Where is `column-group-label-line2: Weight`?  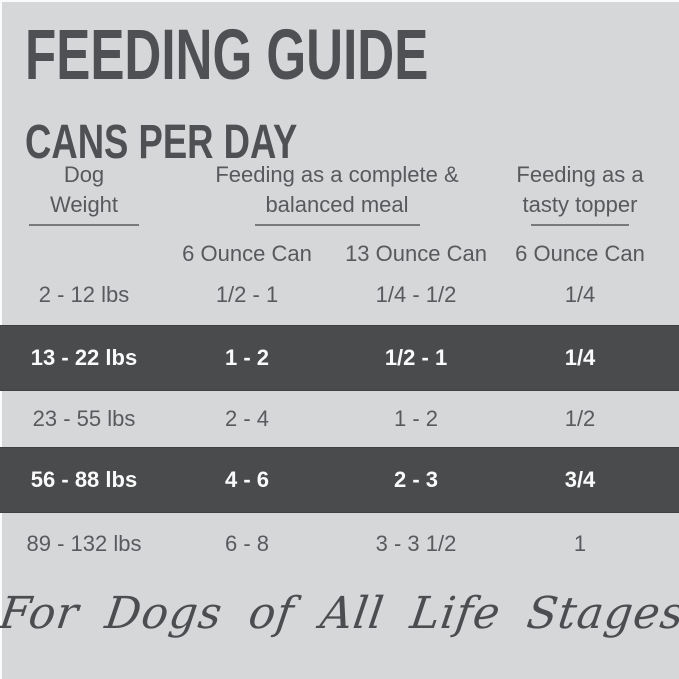 column-group-label-line2: Weight is located at coordinates (84, 204).